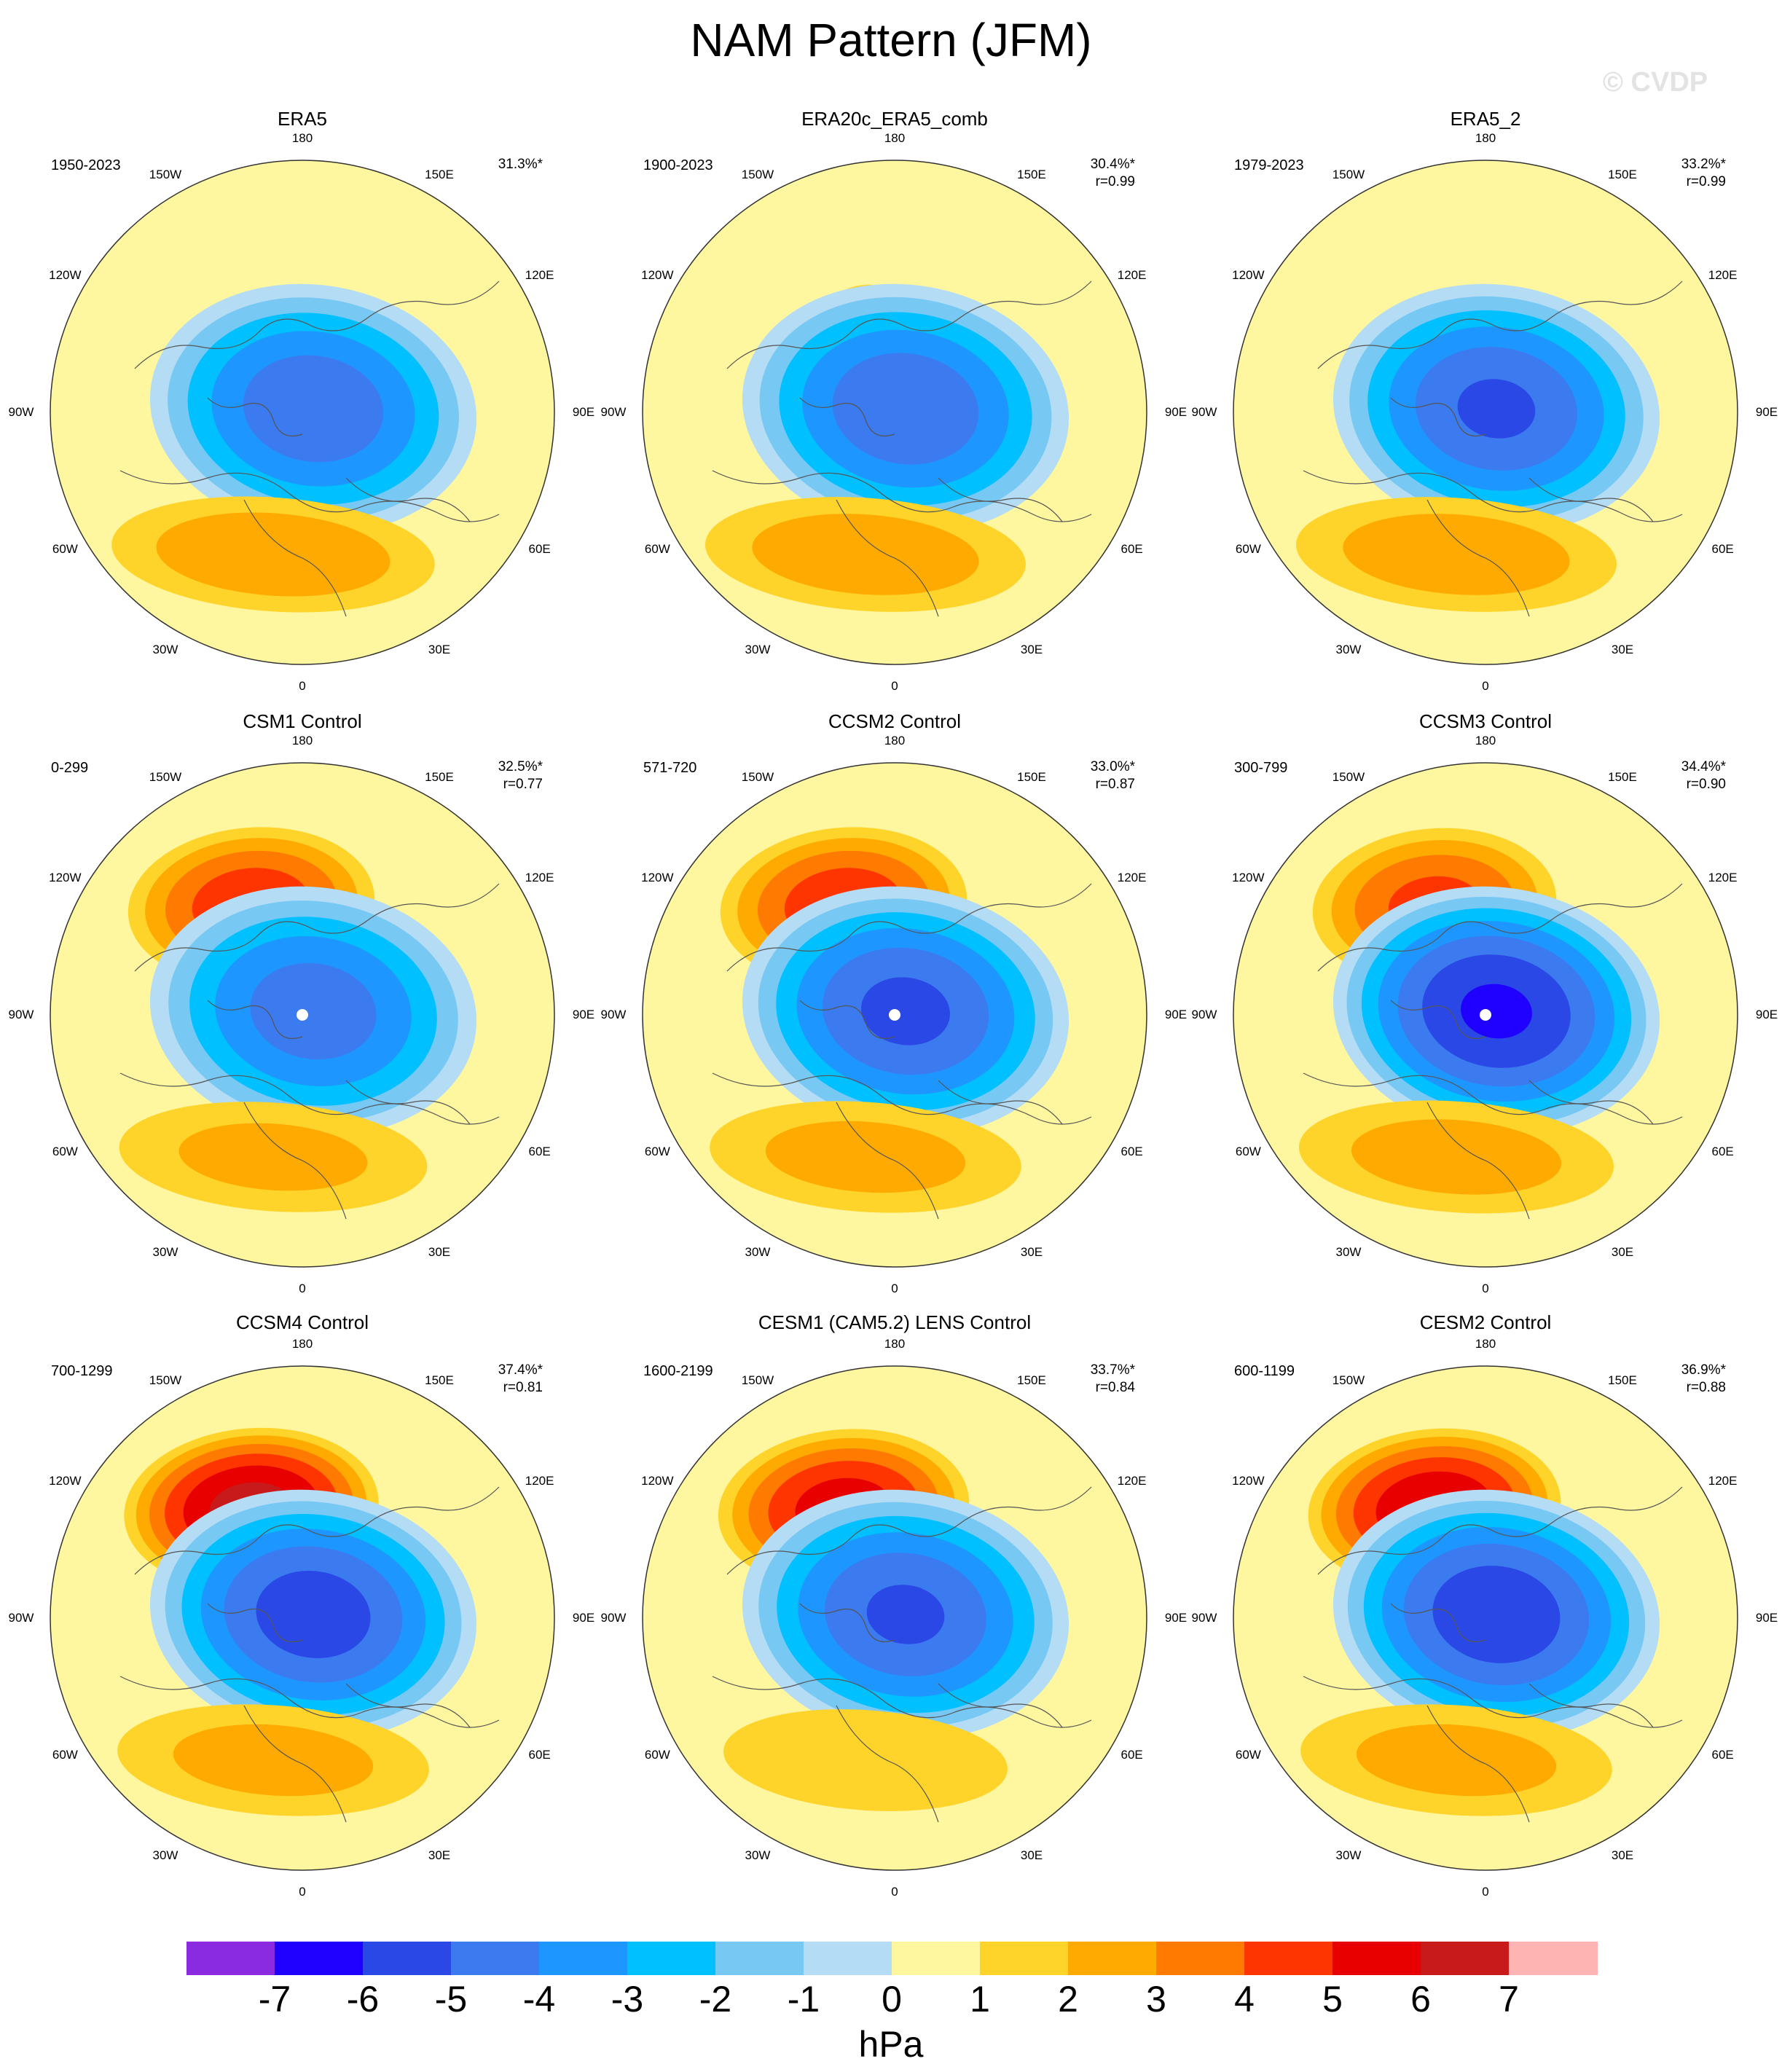  Describe the element at coordinates (82, 1371) in the screenshot. I see `panel-period: 700-1299` at that location.